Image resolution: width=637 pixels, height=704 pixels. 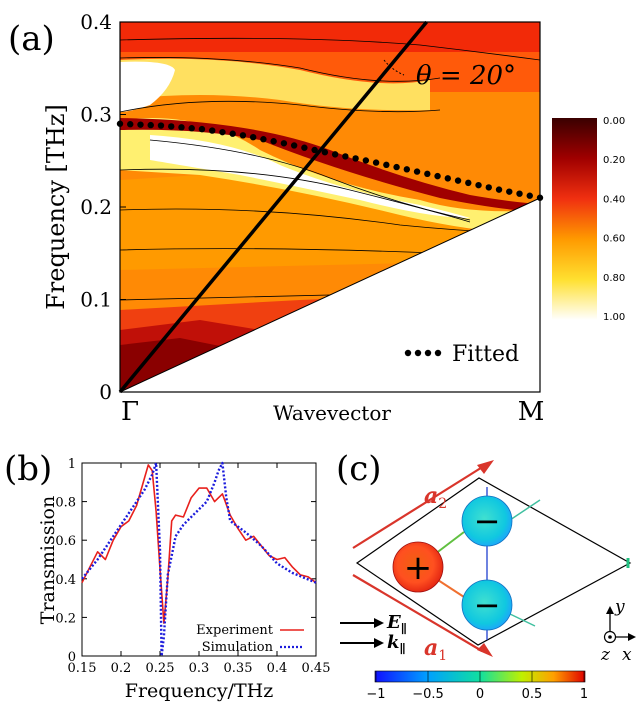 I want to click on a1-arrow-head, so click(x=485, y=650).